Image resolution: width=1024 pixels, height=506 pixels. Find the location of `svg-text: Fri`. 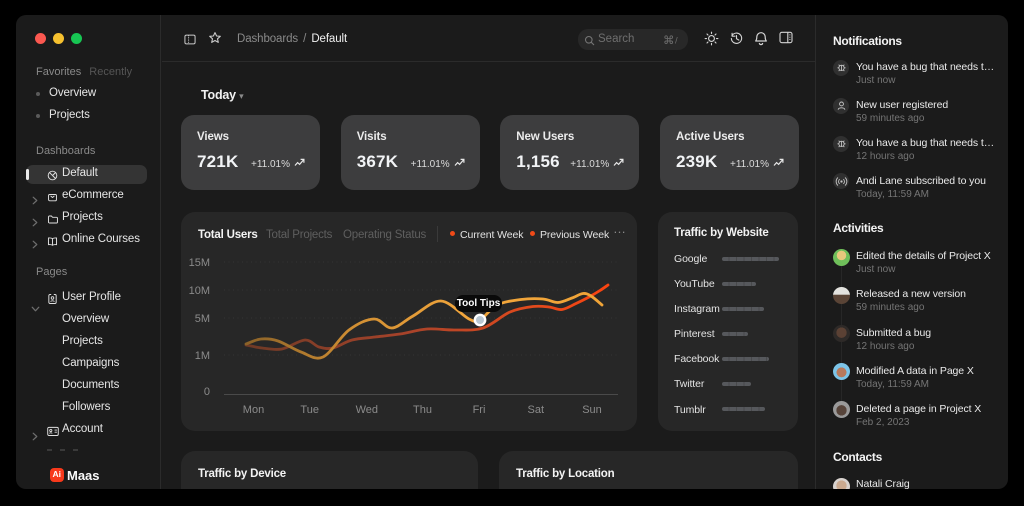

svg-text: Fri is located at coordinates (479, 410).